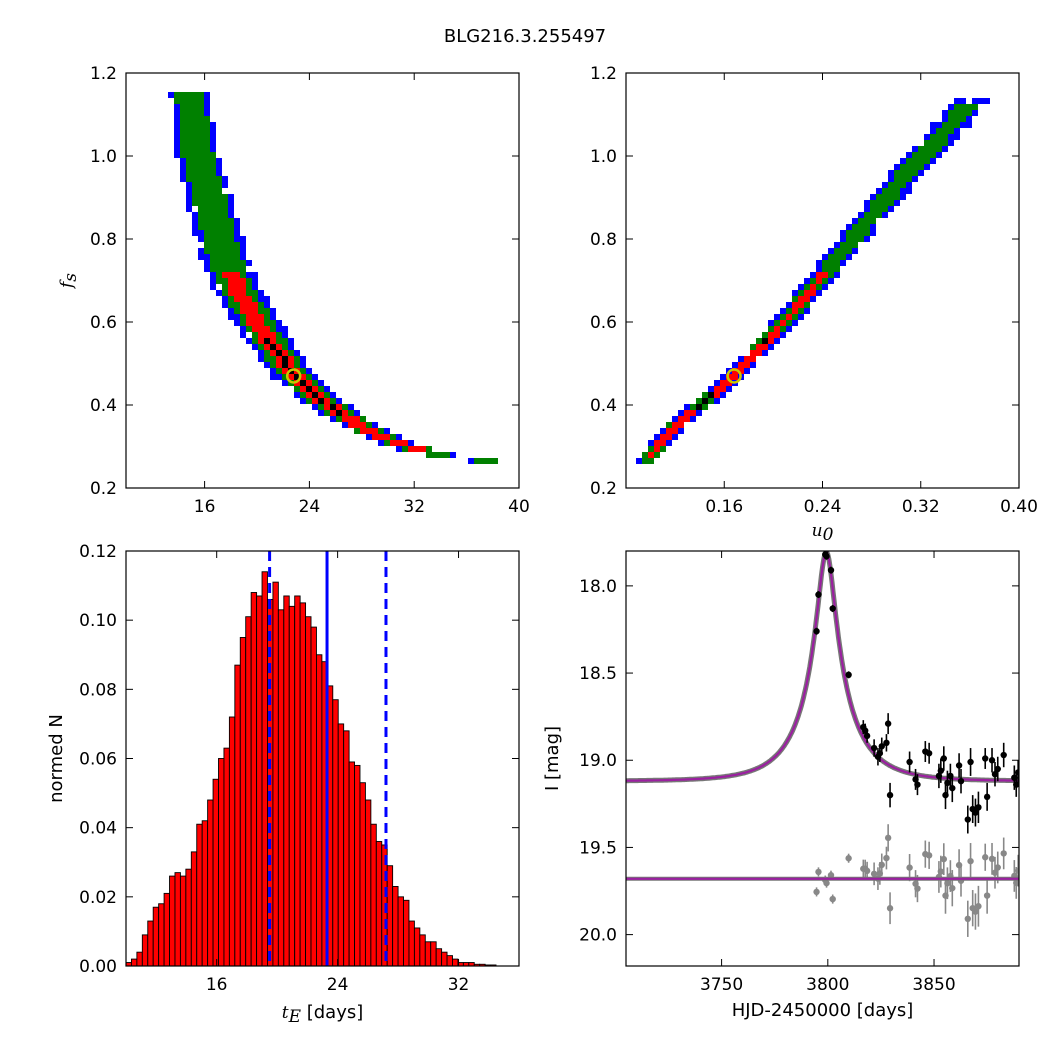 This screenshot has width=1050, height=1050. Describe the element at coordinates (69, 281) in the screenshot. I see `y-axis-label: fs` at that location.